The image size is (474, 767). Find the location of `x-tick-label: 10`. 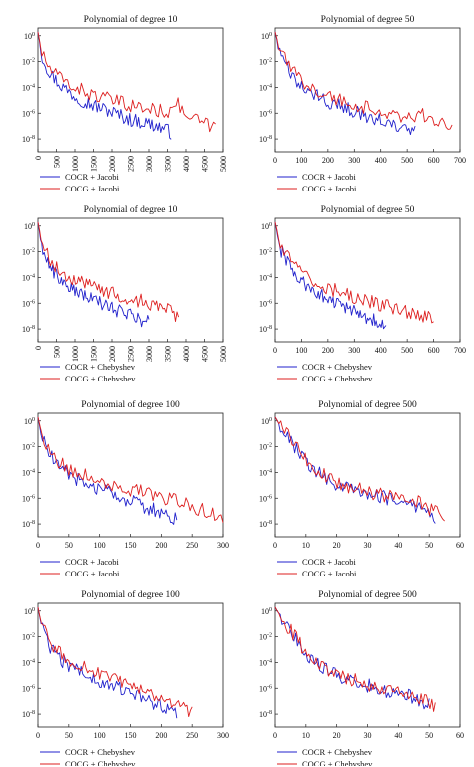

x-tick-label: 10 is located at coordinates (306, 545).